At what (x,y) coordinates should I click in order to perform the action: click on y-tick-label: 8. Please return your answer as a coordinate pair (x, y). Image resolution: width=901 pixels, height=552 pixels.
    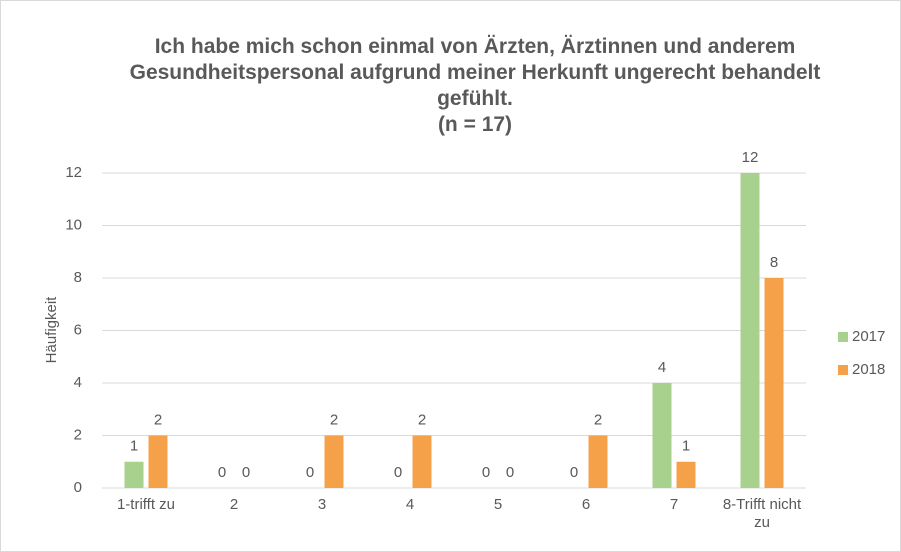
    Looking at the image, I should click on (78, 277).